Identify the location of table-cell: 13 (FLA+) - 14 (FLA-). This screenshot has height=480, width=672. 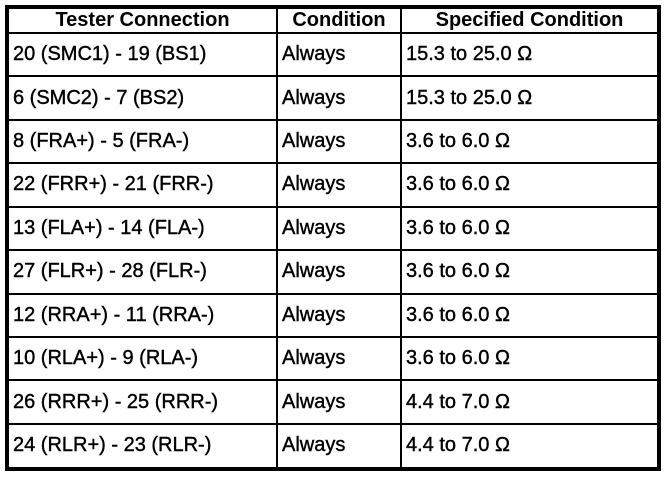
(142, 228).